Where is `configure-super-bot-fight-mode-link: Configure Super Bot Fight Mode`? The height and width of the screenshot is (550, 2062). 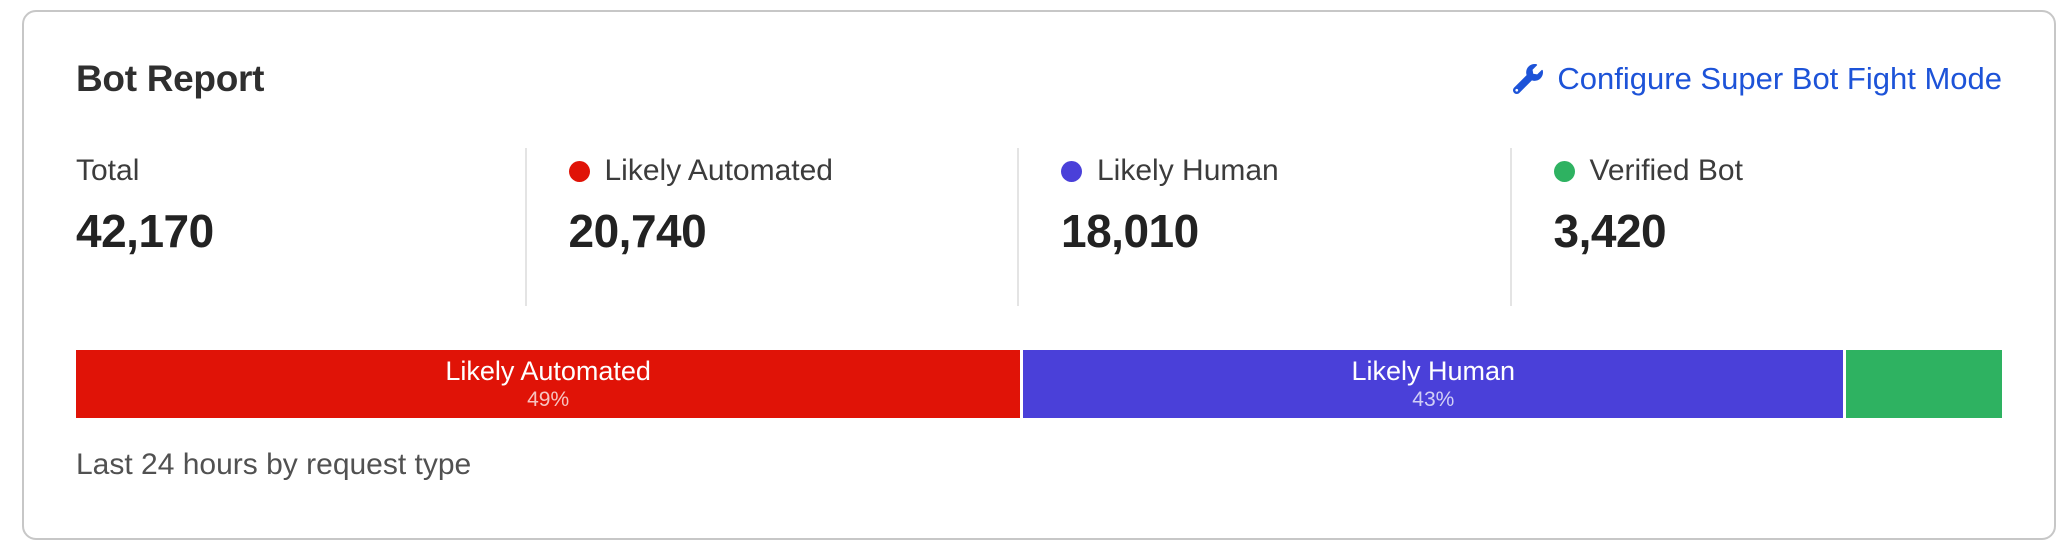 configure-super-bot-fight-mode-link: Configure Super Bot Fight Mode is located at coordinates (1757, 79).